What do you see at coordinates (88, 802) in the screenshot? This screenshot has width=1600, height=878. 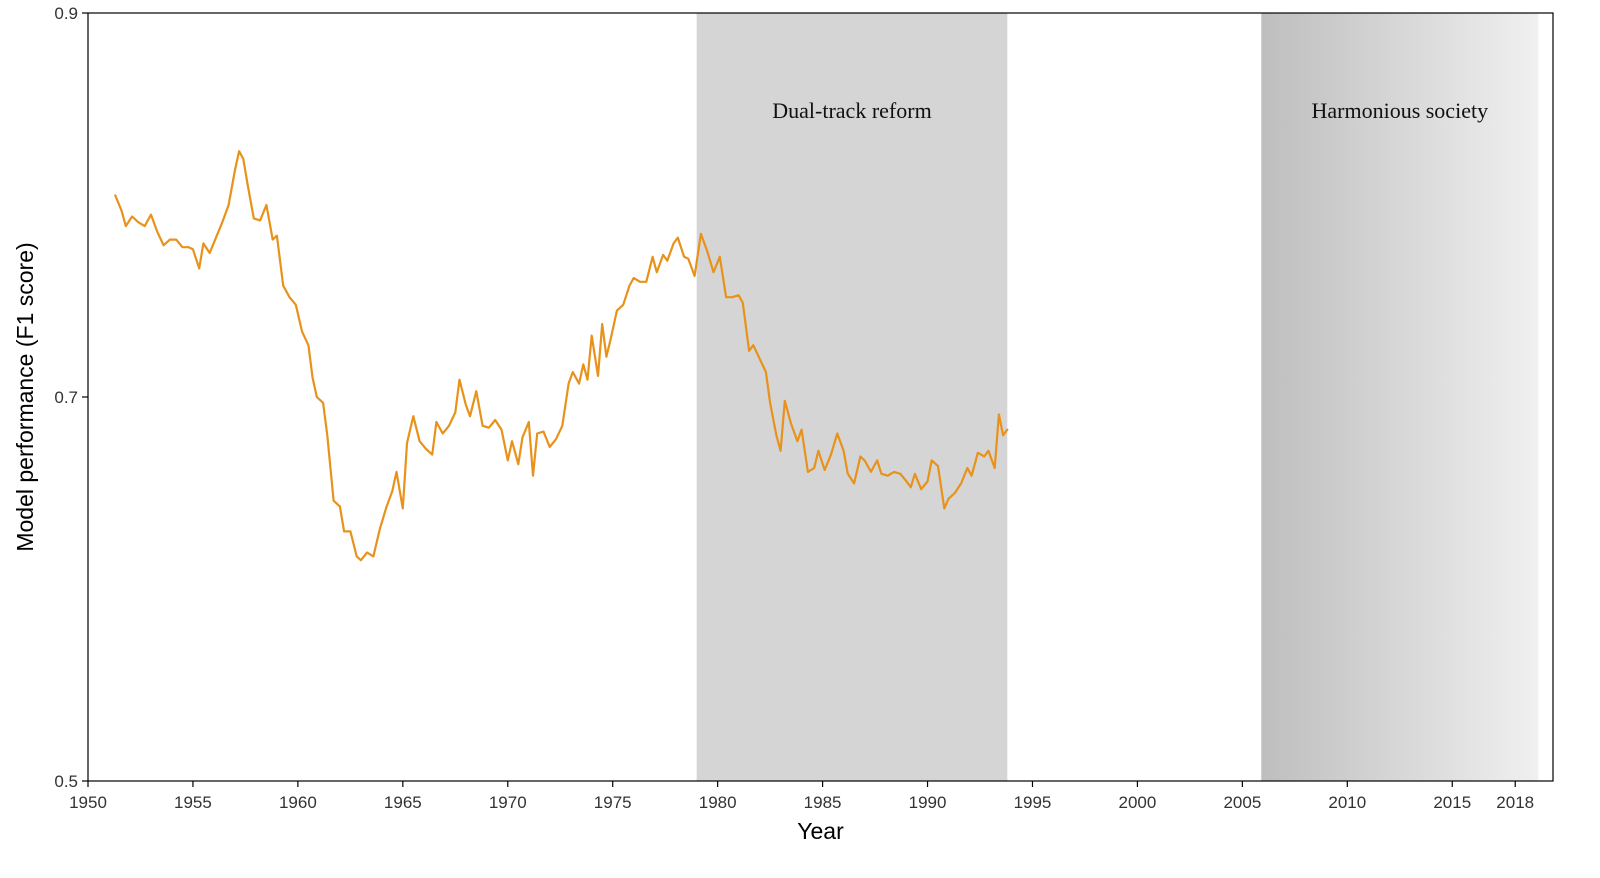 I see `x-tick-label: 1950` at bounding box center [88, 802].